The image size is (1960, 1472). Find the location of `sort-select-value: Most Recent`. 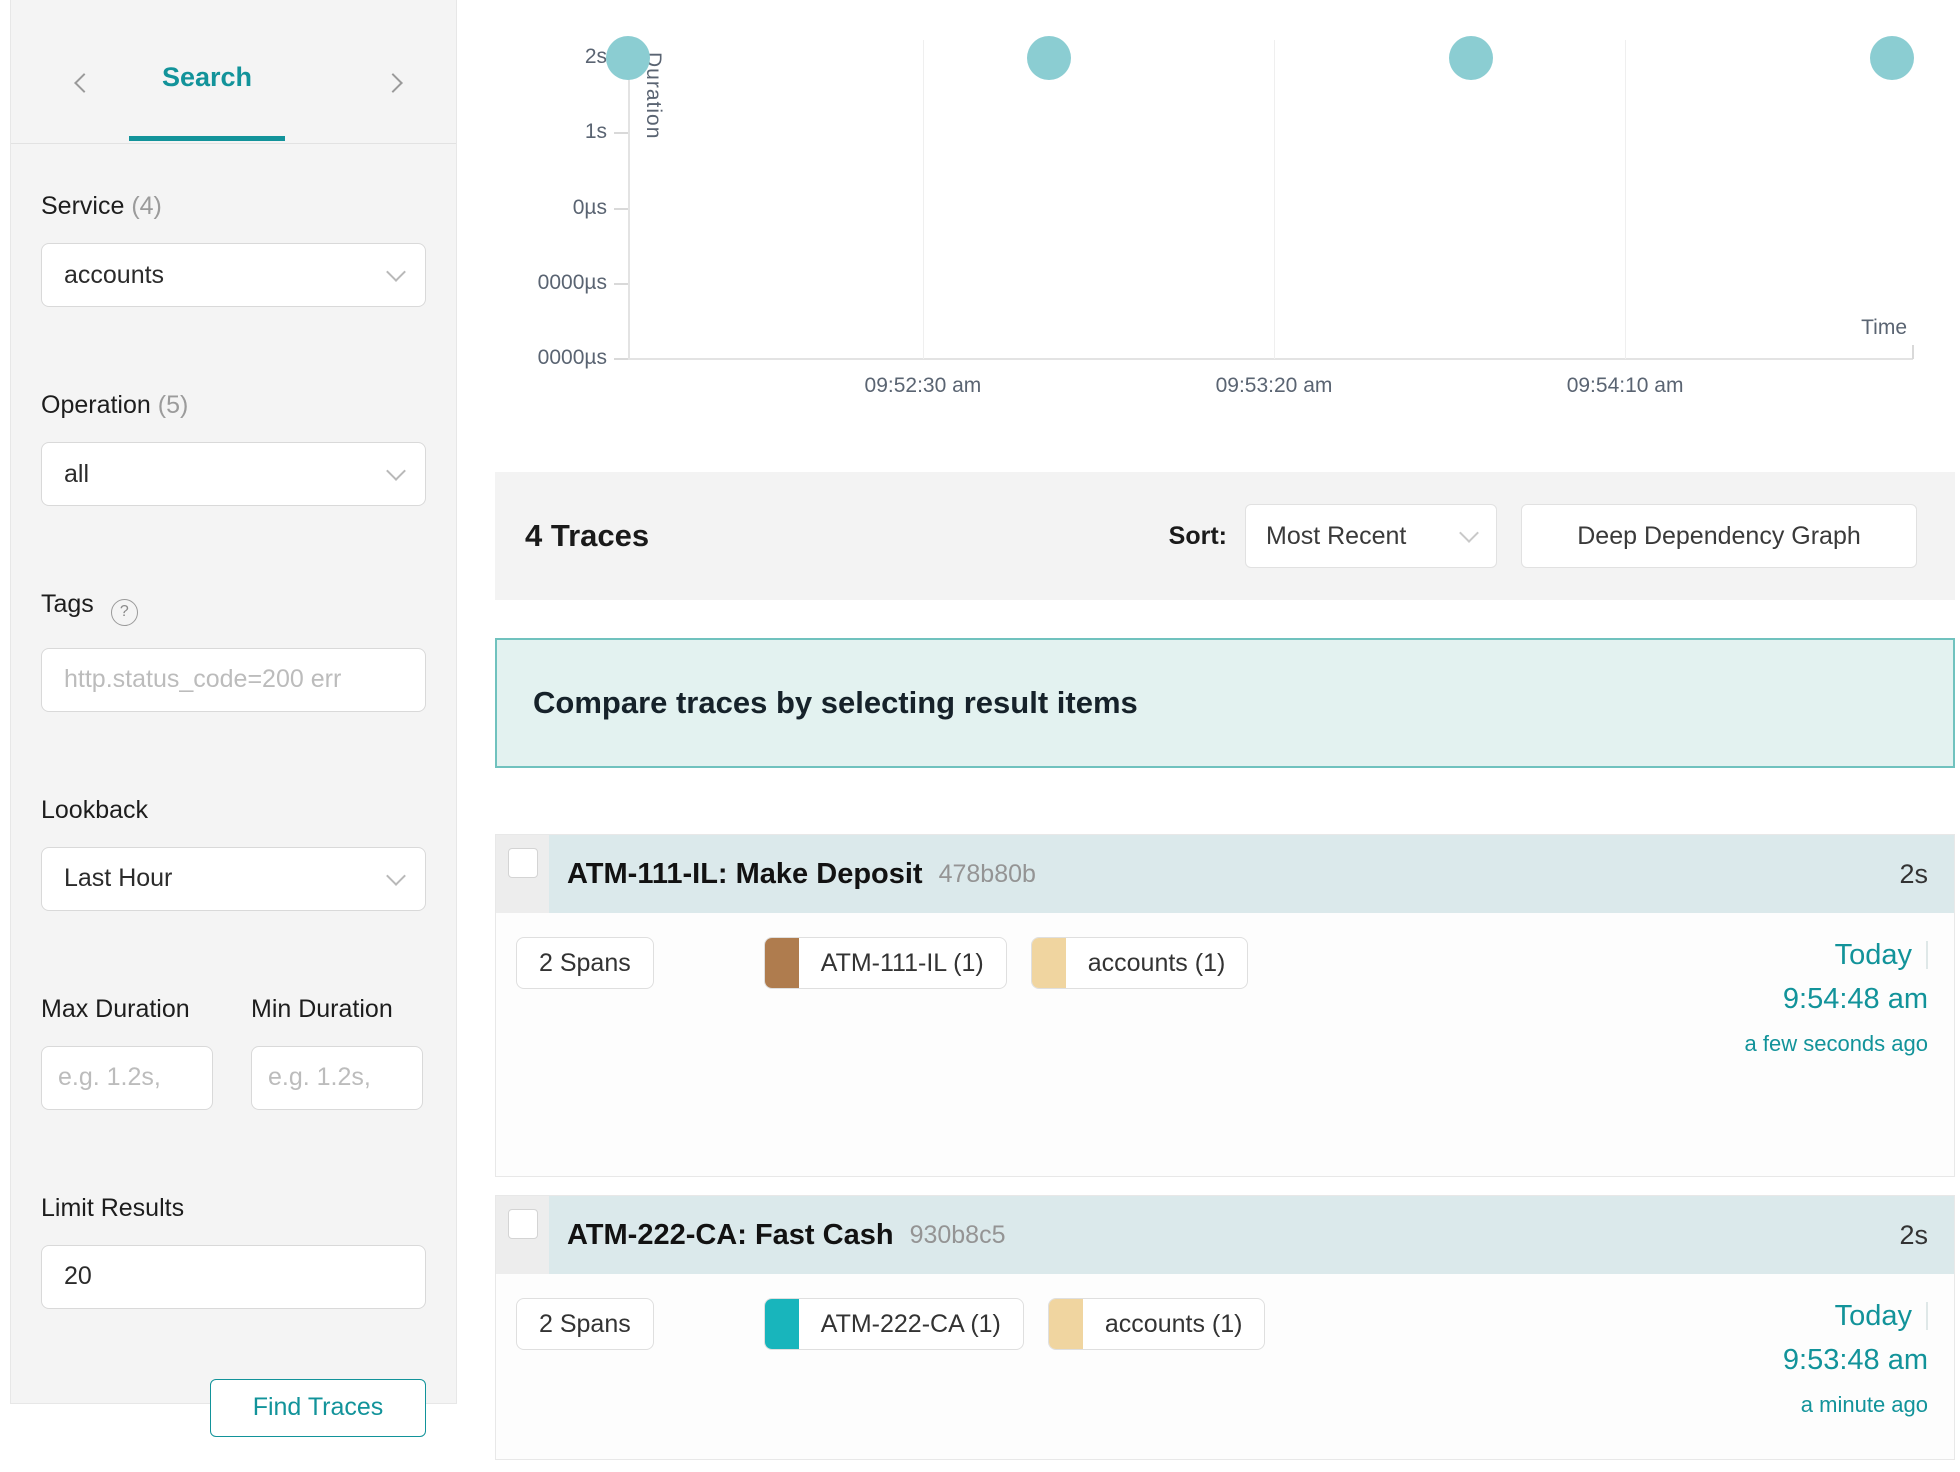

sort-select-value: Most Recent is located at coordinates (1336, 535).